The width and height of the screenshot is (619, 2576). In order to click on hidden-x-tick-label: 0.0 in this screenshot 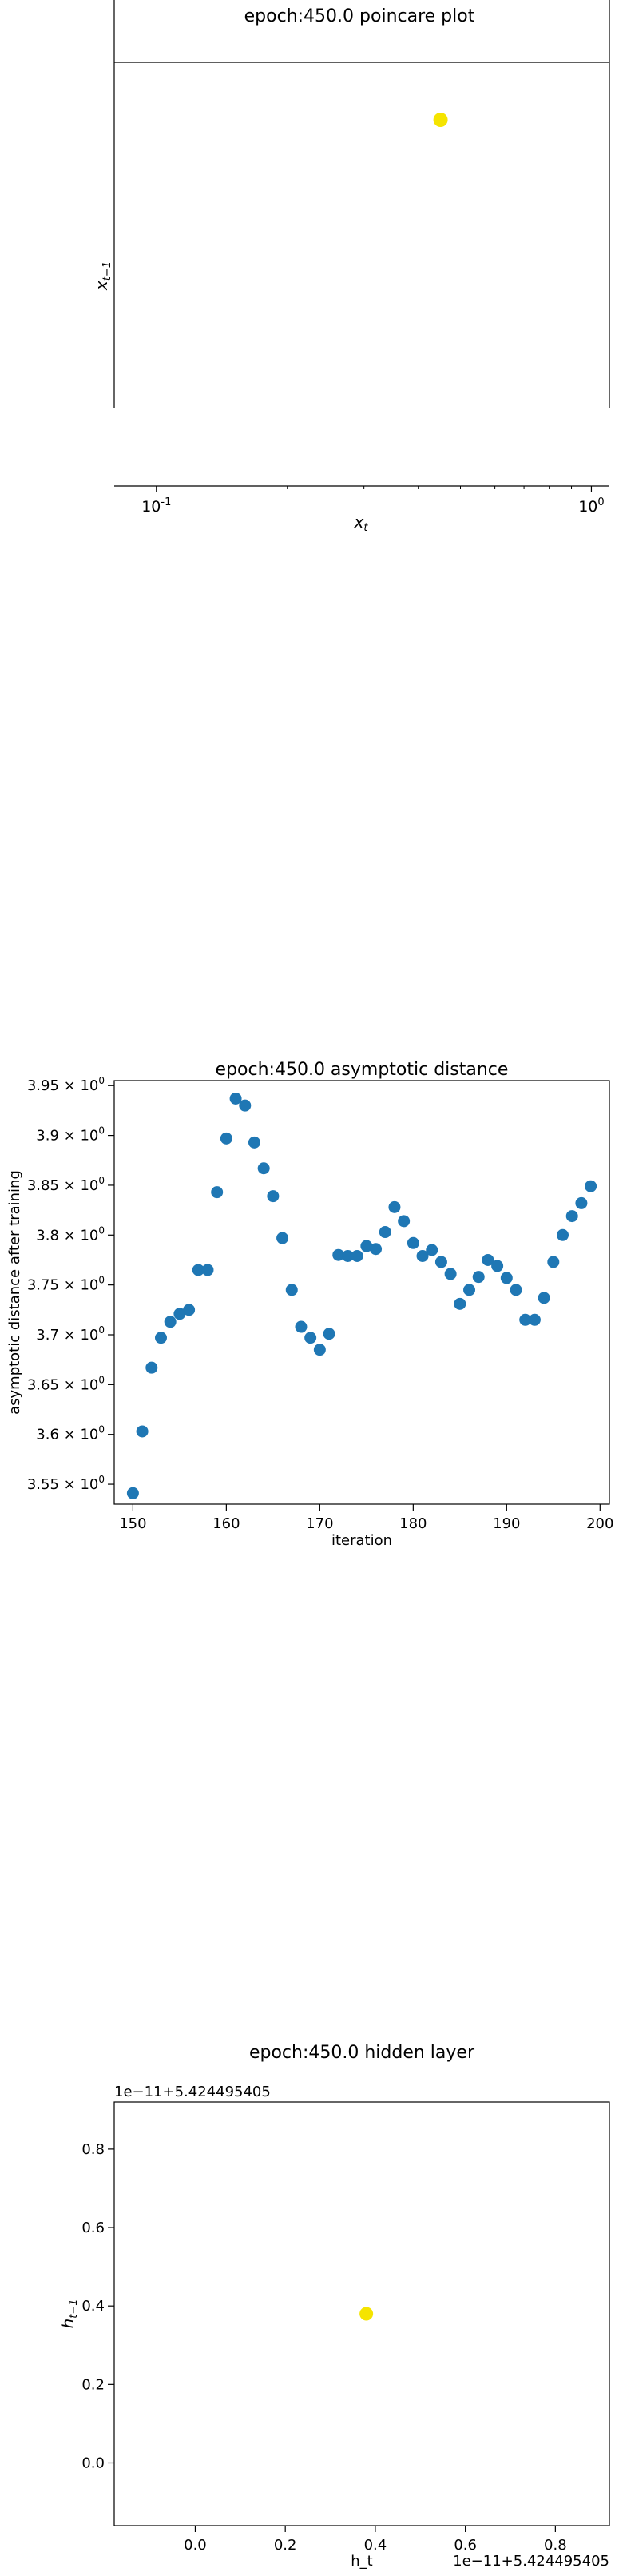, I will do `click(195, 2545)`.